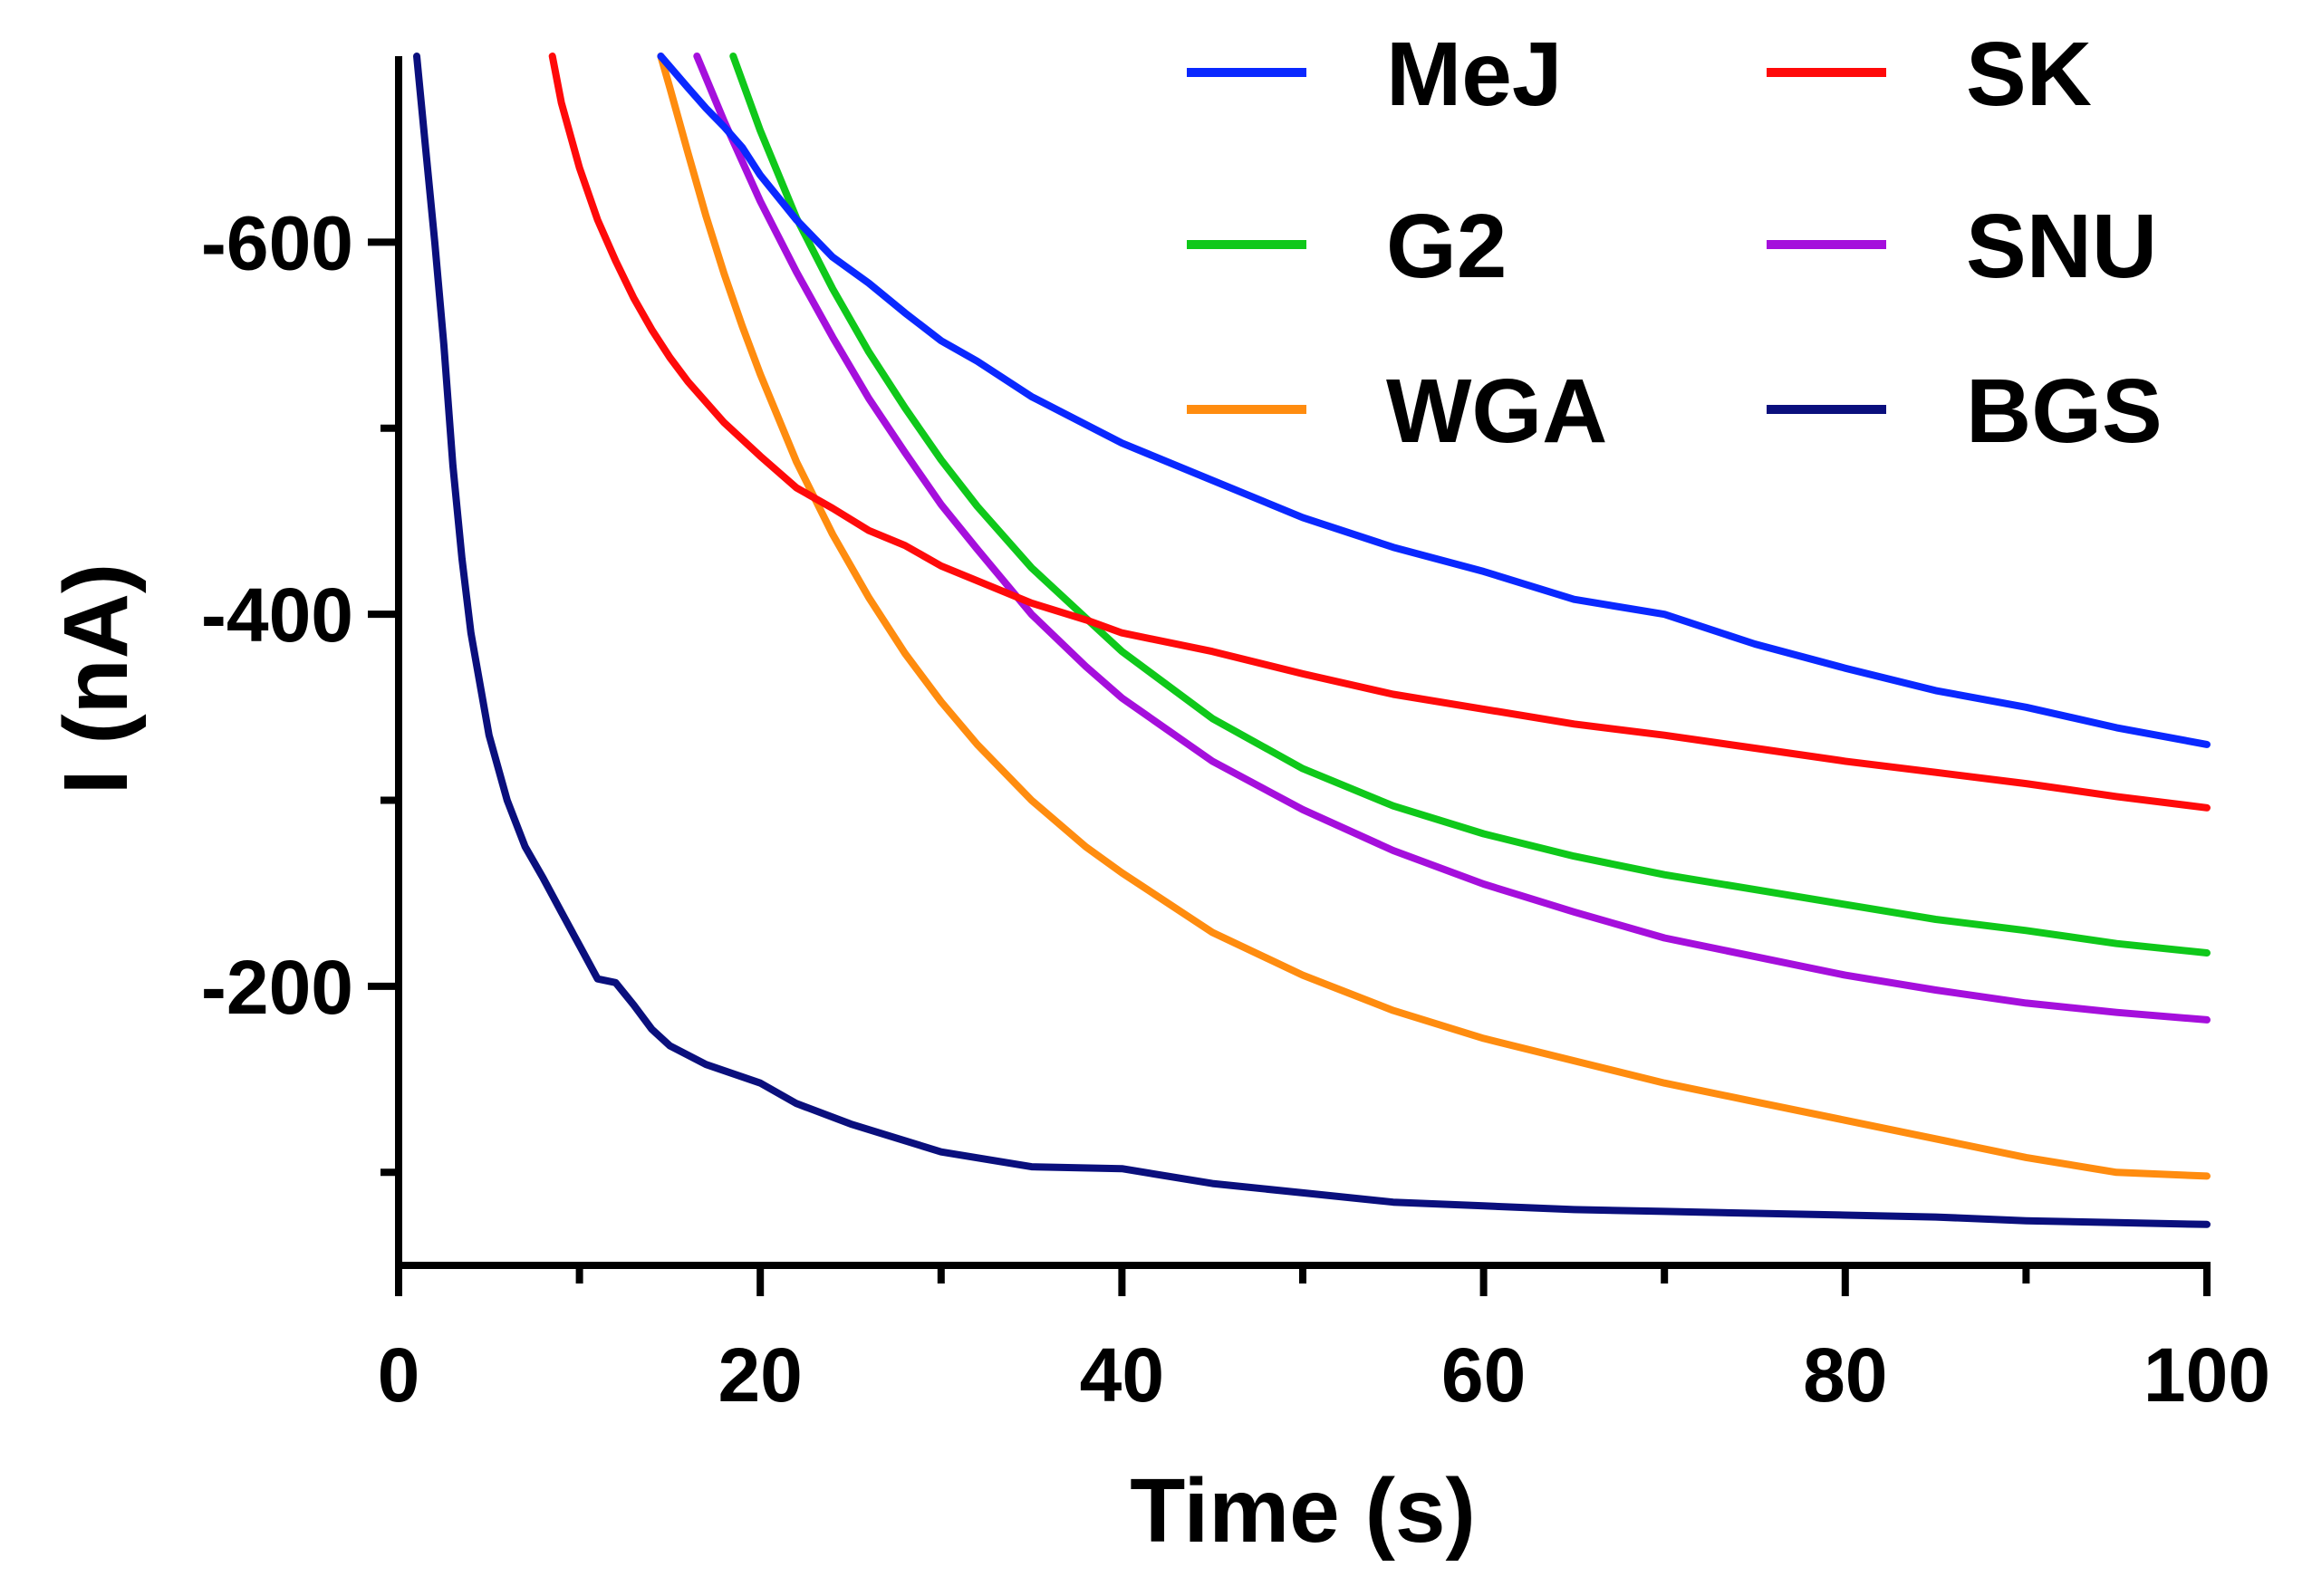  I want to click on x-tick-label: 80, so click(1845, 1375).